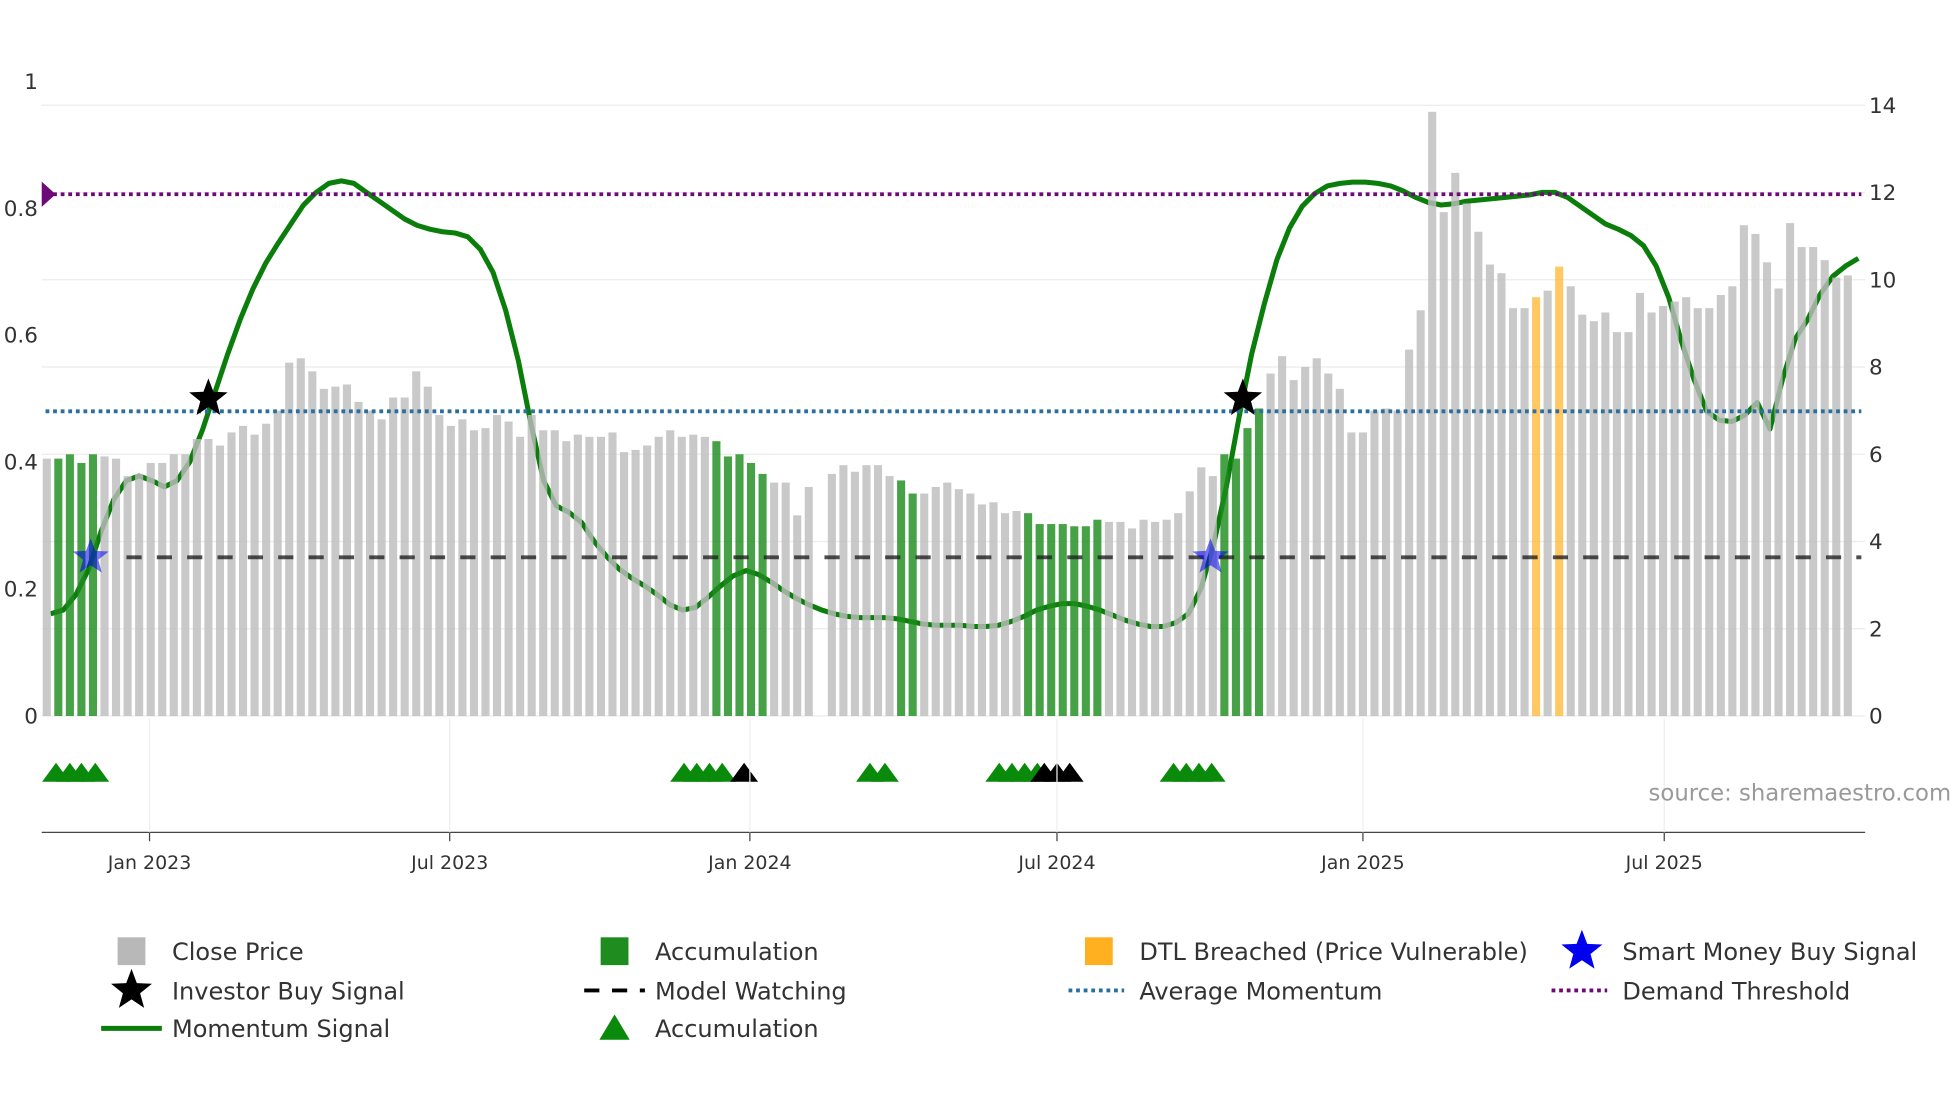  What do you see at coordinates (31, 717) in the screenshot?
I see `left-tick-label: 0` at bounding box center [31, 717].